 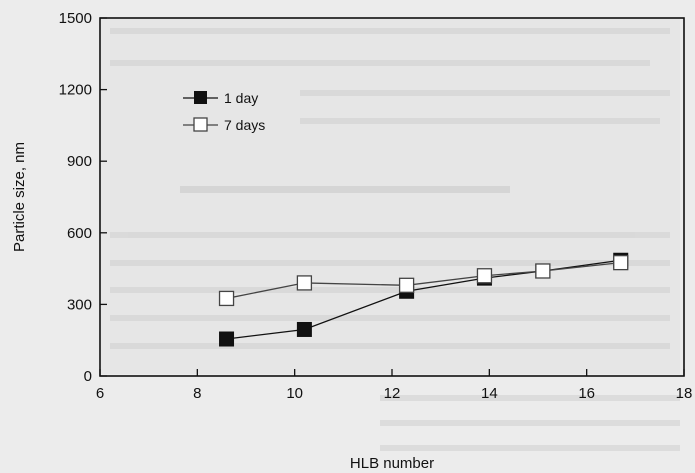 What do you see at coordinates (586, 393) in the screenshot?
I see `x-tick-label: 16` at bounding box center [586, 393].